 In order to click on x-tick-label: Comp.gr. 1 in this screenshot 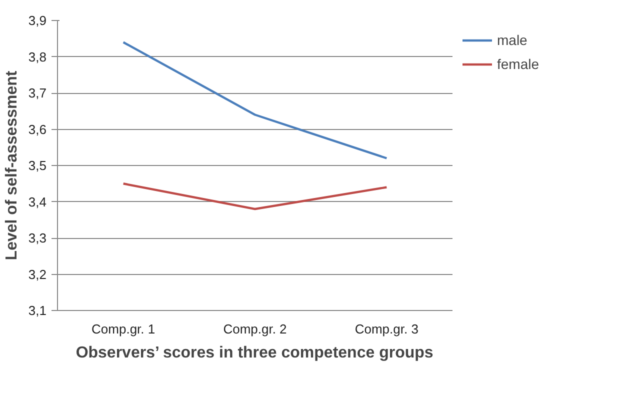, I will do `click(124, 329)`.